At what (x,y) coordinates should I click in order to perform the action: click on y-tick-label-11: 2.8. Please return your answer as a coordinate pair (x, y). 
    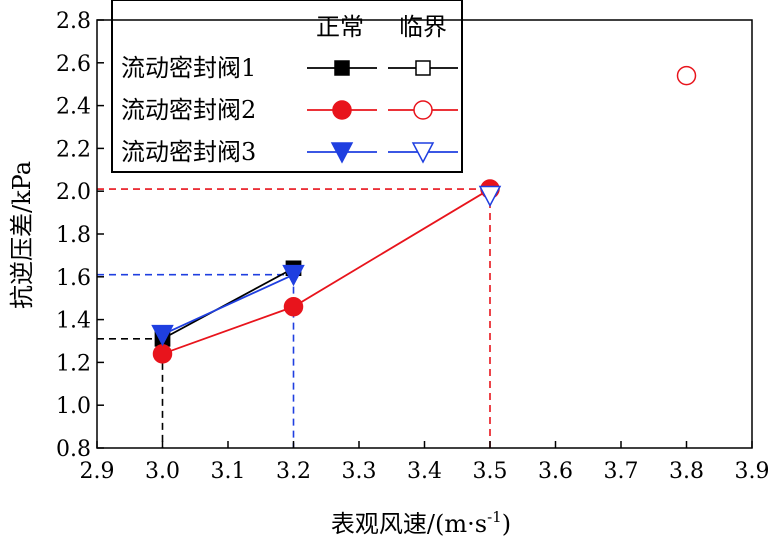
    Looking at the image, I should click on (73, 21).